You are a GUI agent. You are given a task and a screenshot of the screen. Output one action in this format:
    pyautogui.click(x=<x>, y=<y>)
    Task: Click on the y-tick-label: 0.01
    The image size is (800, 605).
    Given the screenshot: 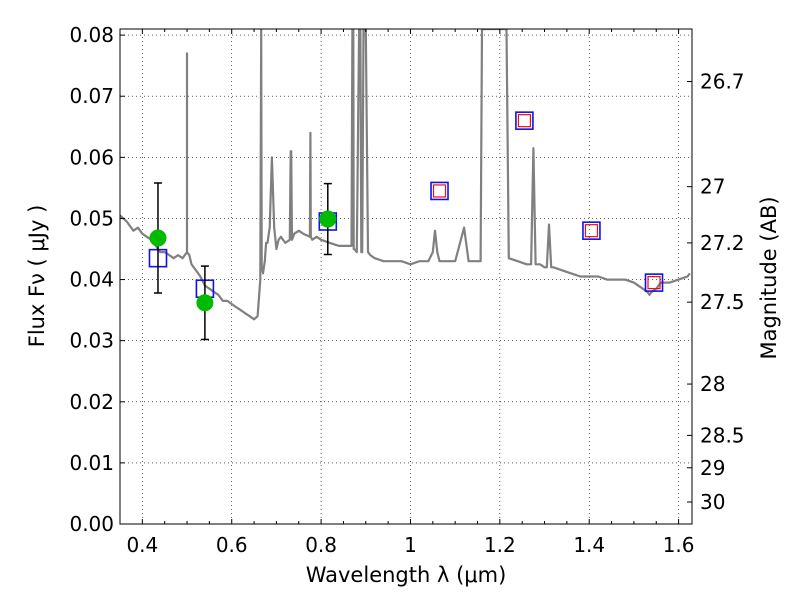 What is the action you would take?
    pyautogui.click(x=91, y=463)
    